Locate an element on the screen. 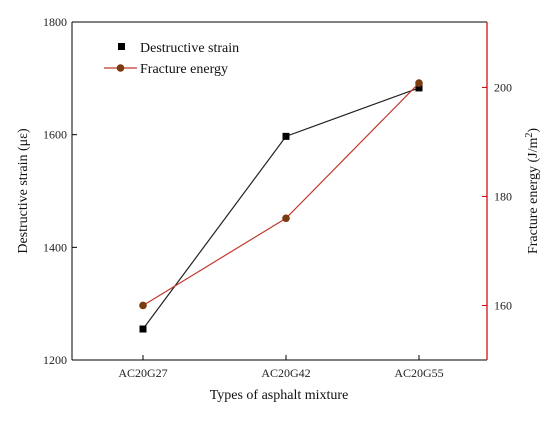 The width and height of the screenshot is (550, 421). right-axis-title: Fracture energy (J/m2) is located at coordinates (532, 191).